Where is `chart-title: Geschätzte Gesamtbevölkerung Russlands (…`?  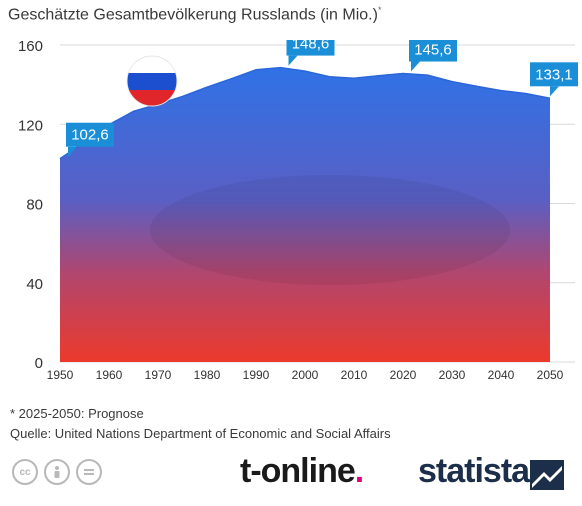 chart-title: Geschätzte Gesamtbevölkerung Russlands (… is located at coordinates (195, 14).